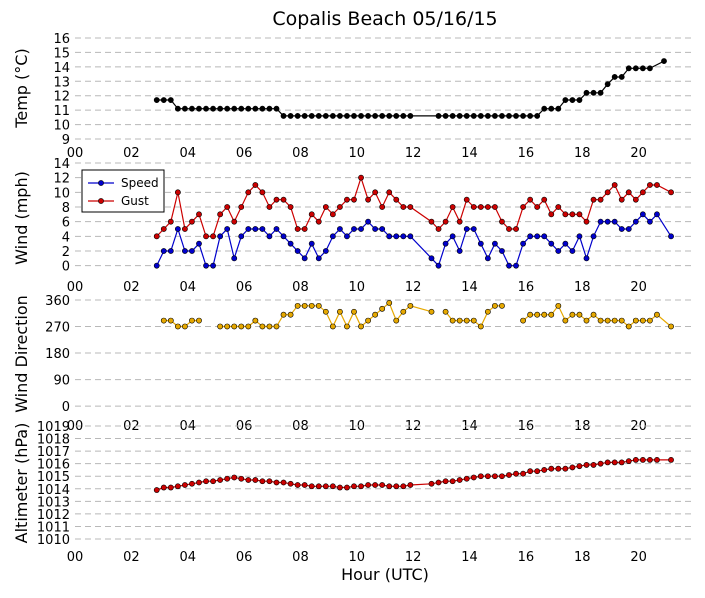 This screenshot has width=705, height=598. What do you see at coordinates (638, 287) in the screenshot?
I see `wind-x-tick-label: 20` at bounding box center [638, 287].